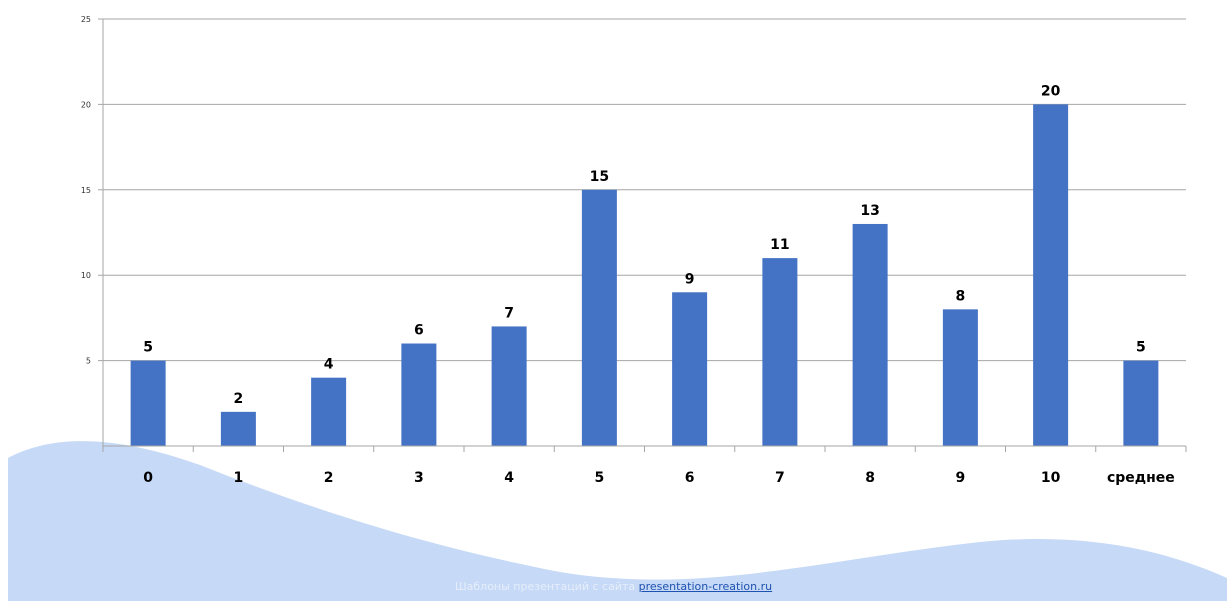 The image size is (1227, 601). Describe the element at coordinates (419, 478) in the screenshot. I see `x-tick-label: 3` at that location.